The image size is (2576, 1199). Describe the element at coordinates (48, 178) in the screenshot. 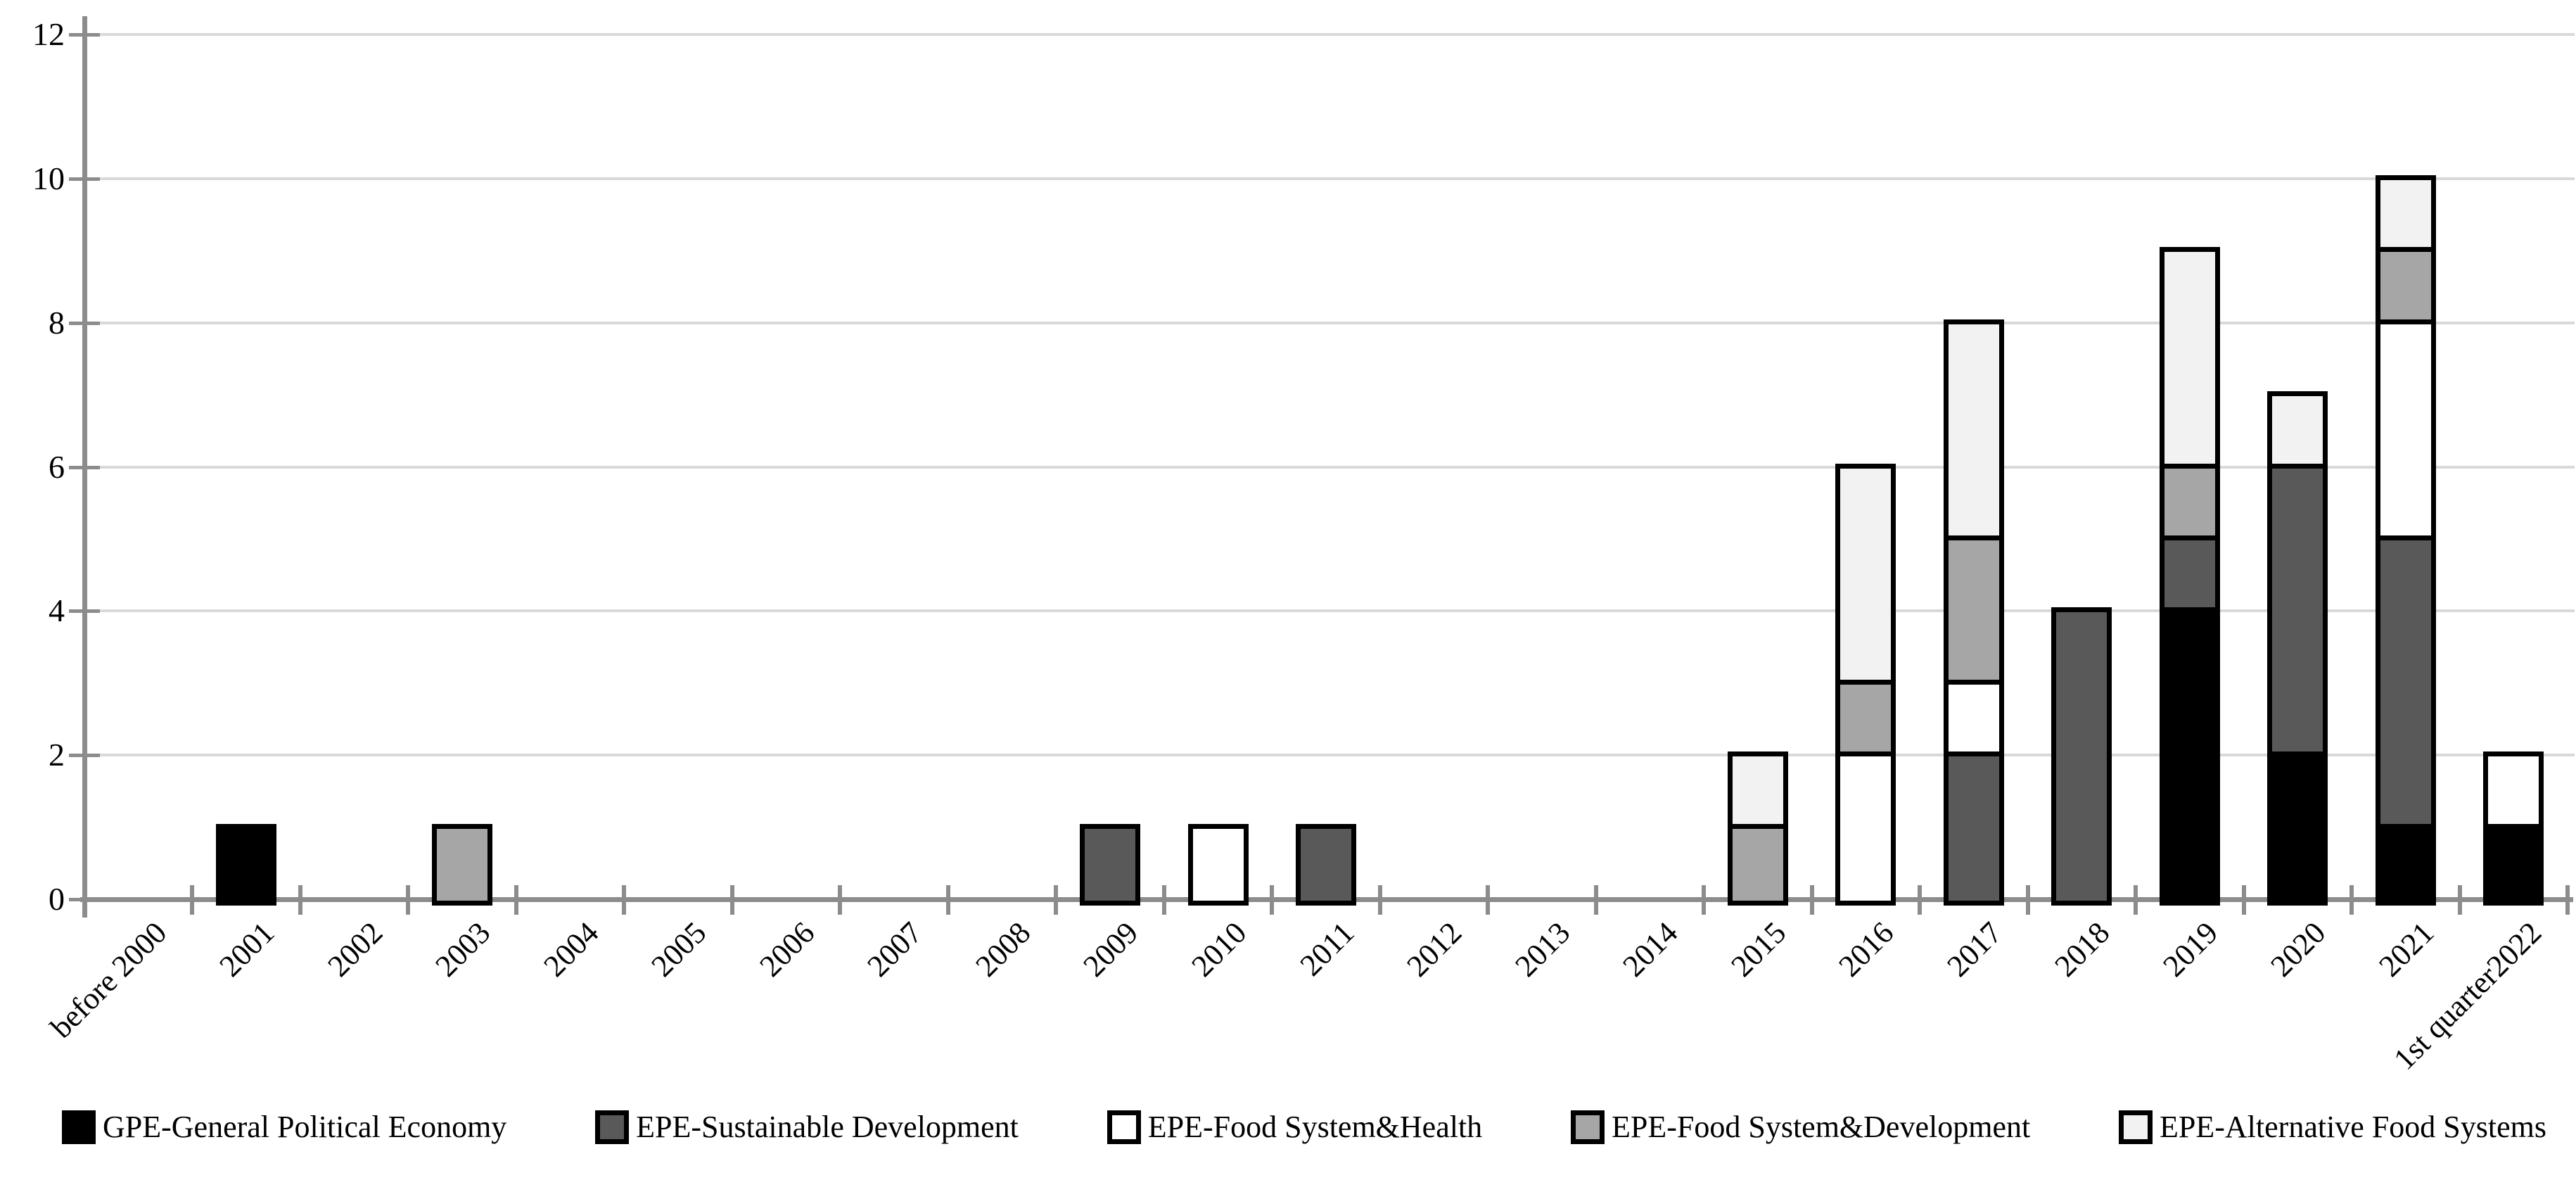

I see `y-axis-tick-label: 10` at that location.